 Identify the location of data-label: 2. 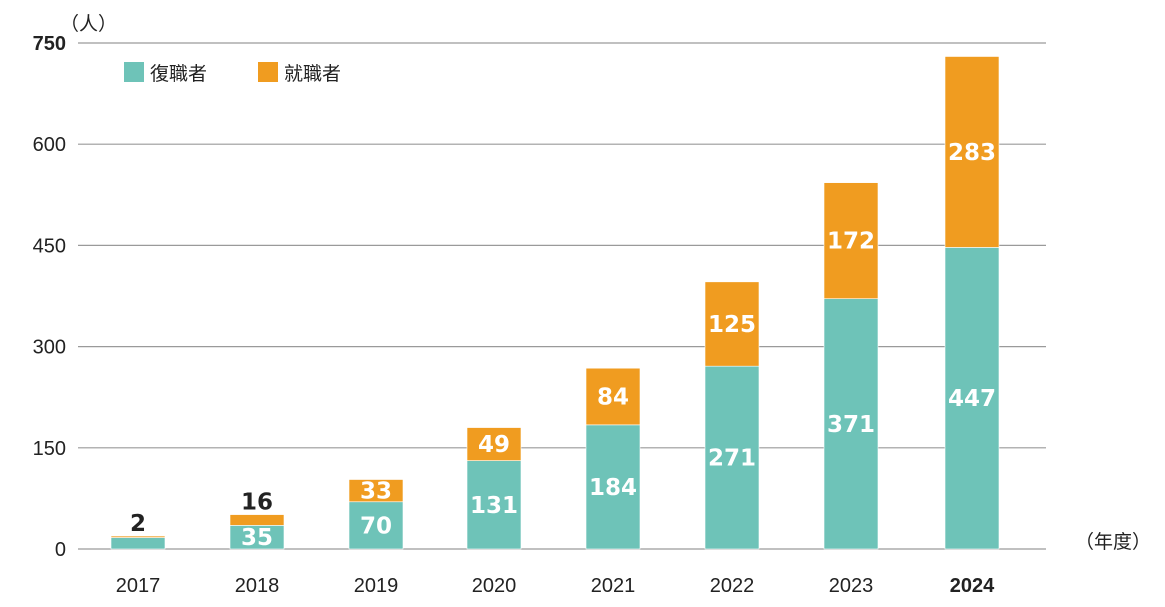
(138, 524).